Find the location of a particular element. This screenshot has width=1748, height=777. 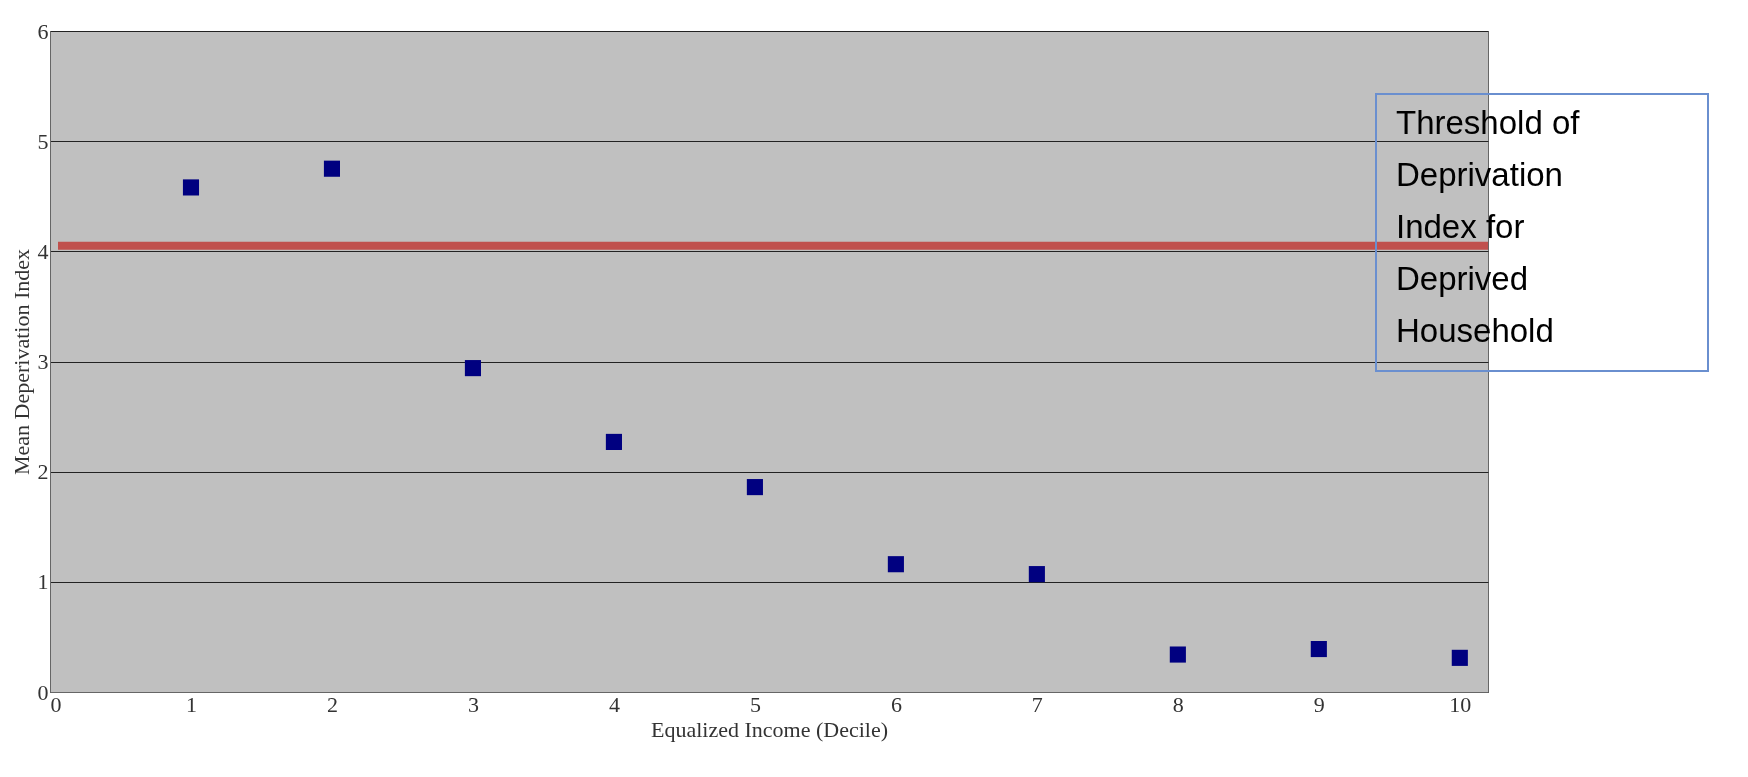

x-tick-label: 3 is located at coordinates (473, 704).